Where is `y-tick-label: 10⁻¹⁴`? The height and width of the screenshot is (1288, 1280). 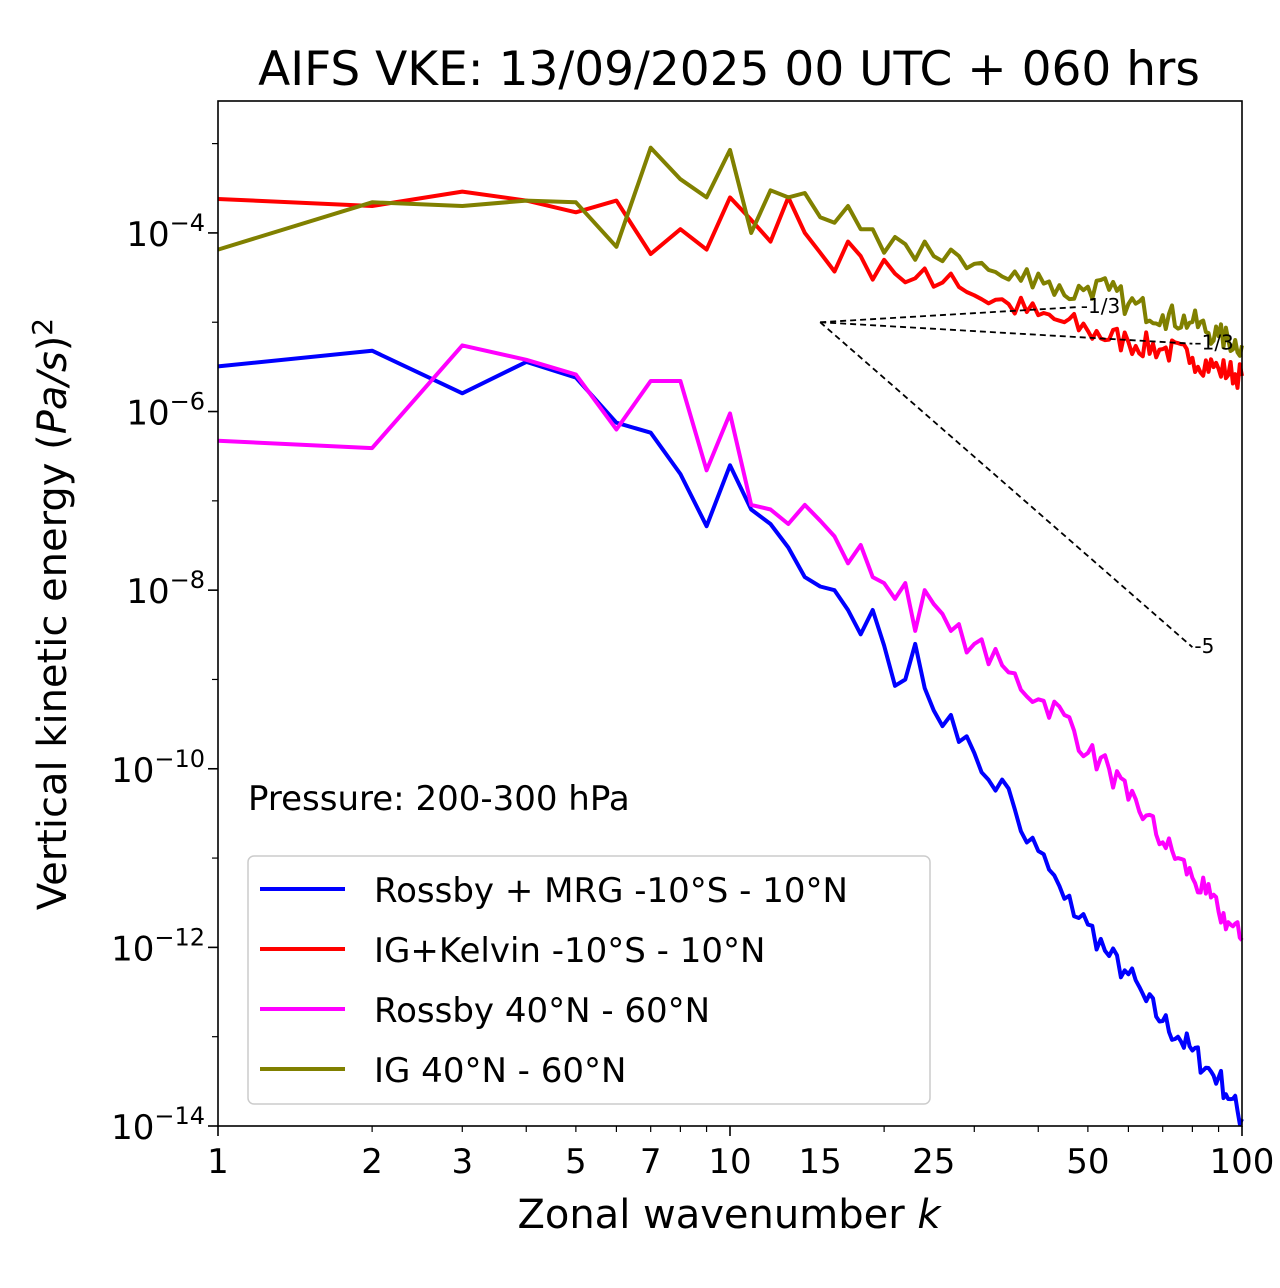 y-tick-label: 10⁻¹⁴ is located at coordinates (158, 1125).